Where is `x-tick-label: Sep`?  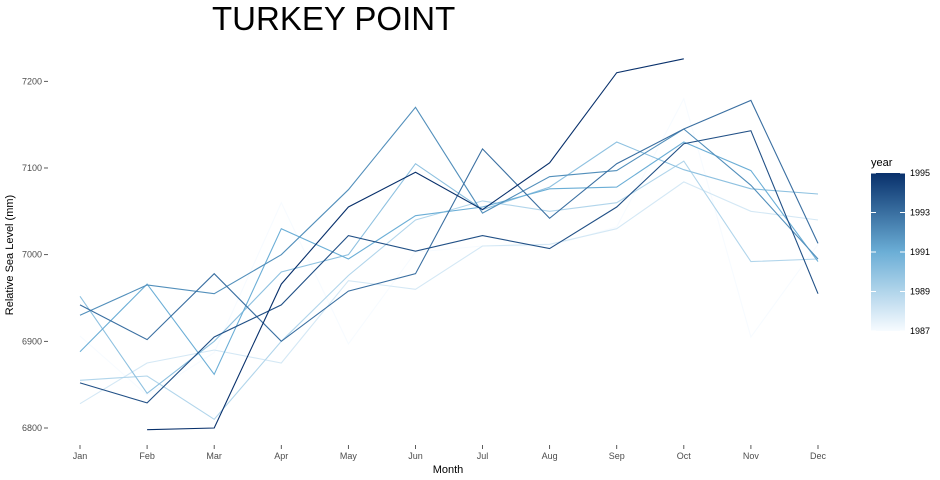
x-tick-label: Sep is located at coordinates (617, 456).